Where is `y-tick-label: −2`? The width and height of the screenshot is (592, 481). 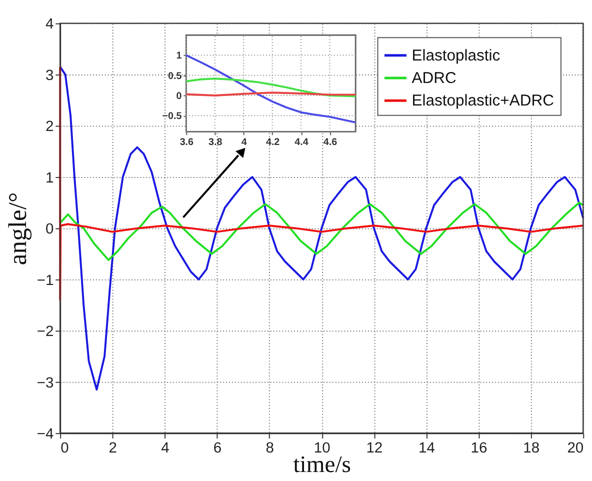
y-tick-label: −2 is located at coordinates (45, 332).